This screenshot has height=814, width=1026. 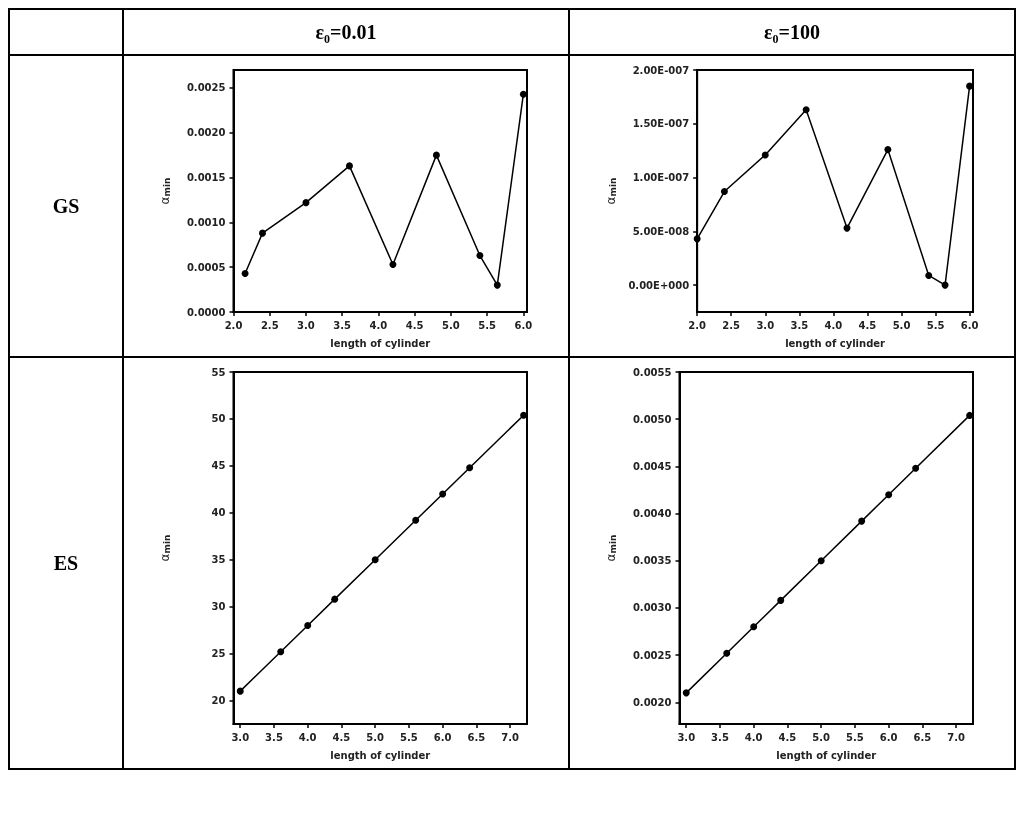 What do you see at coordinates (218, 466) in the screenshot?
I see `y-tick-label: 45` at bounding box center [218, 466].